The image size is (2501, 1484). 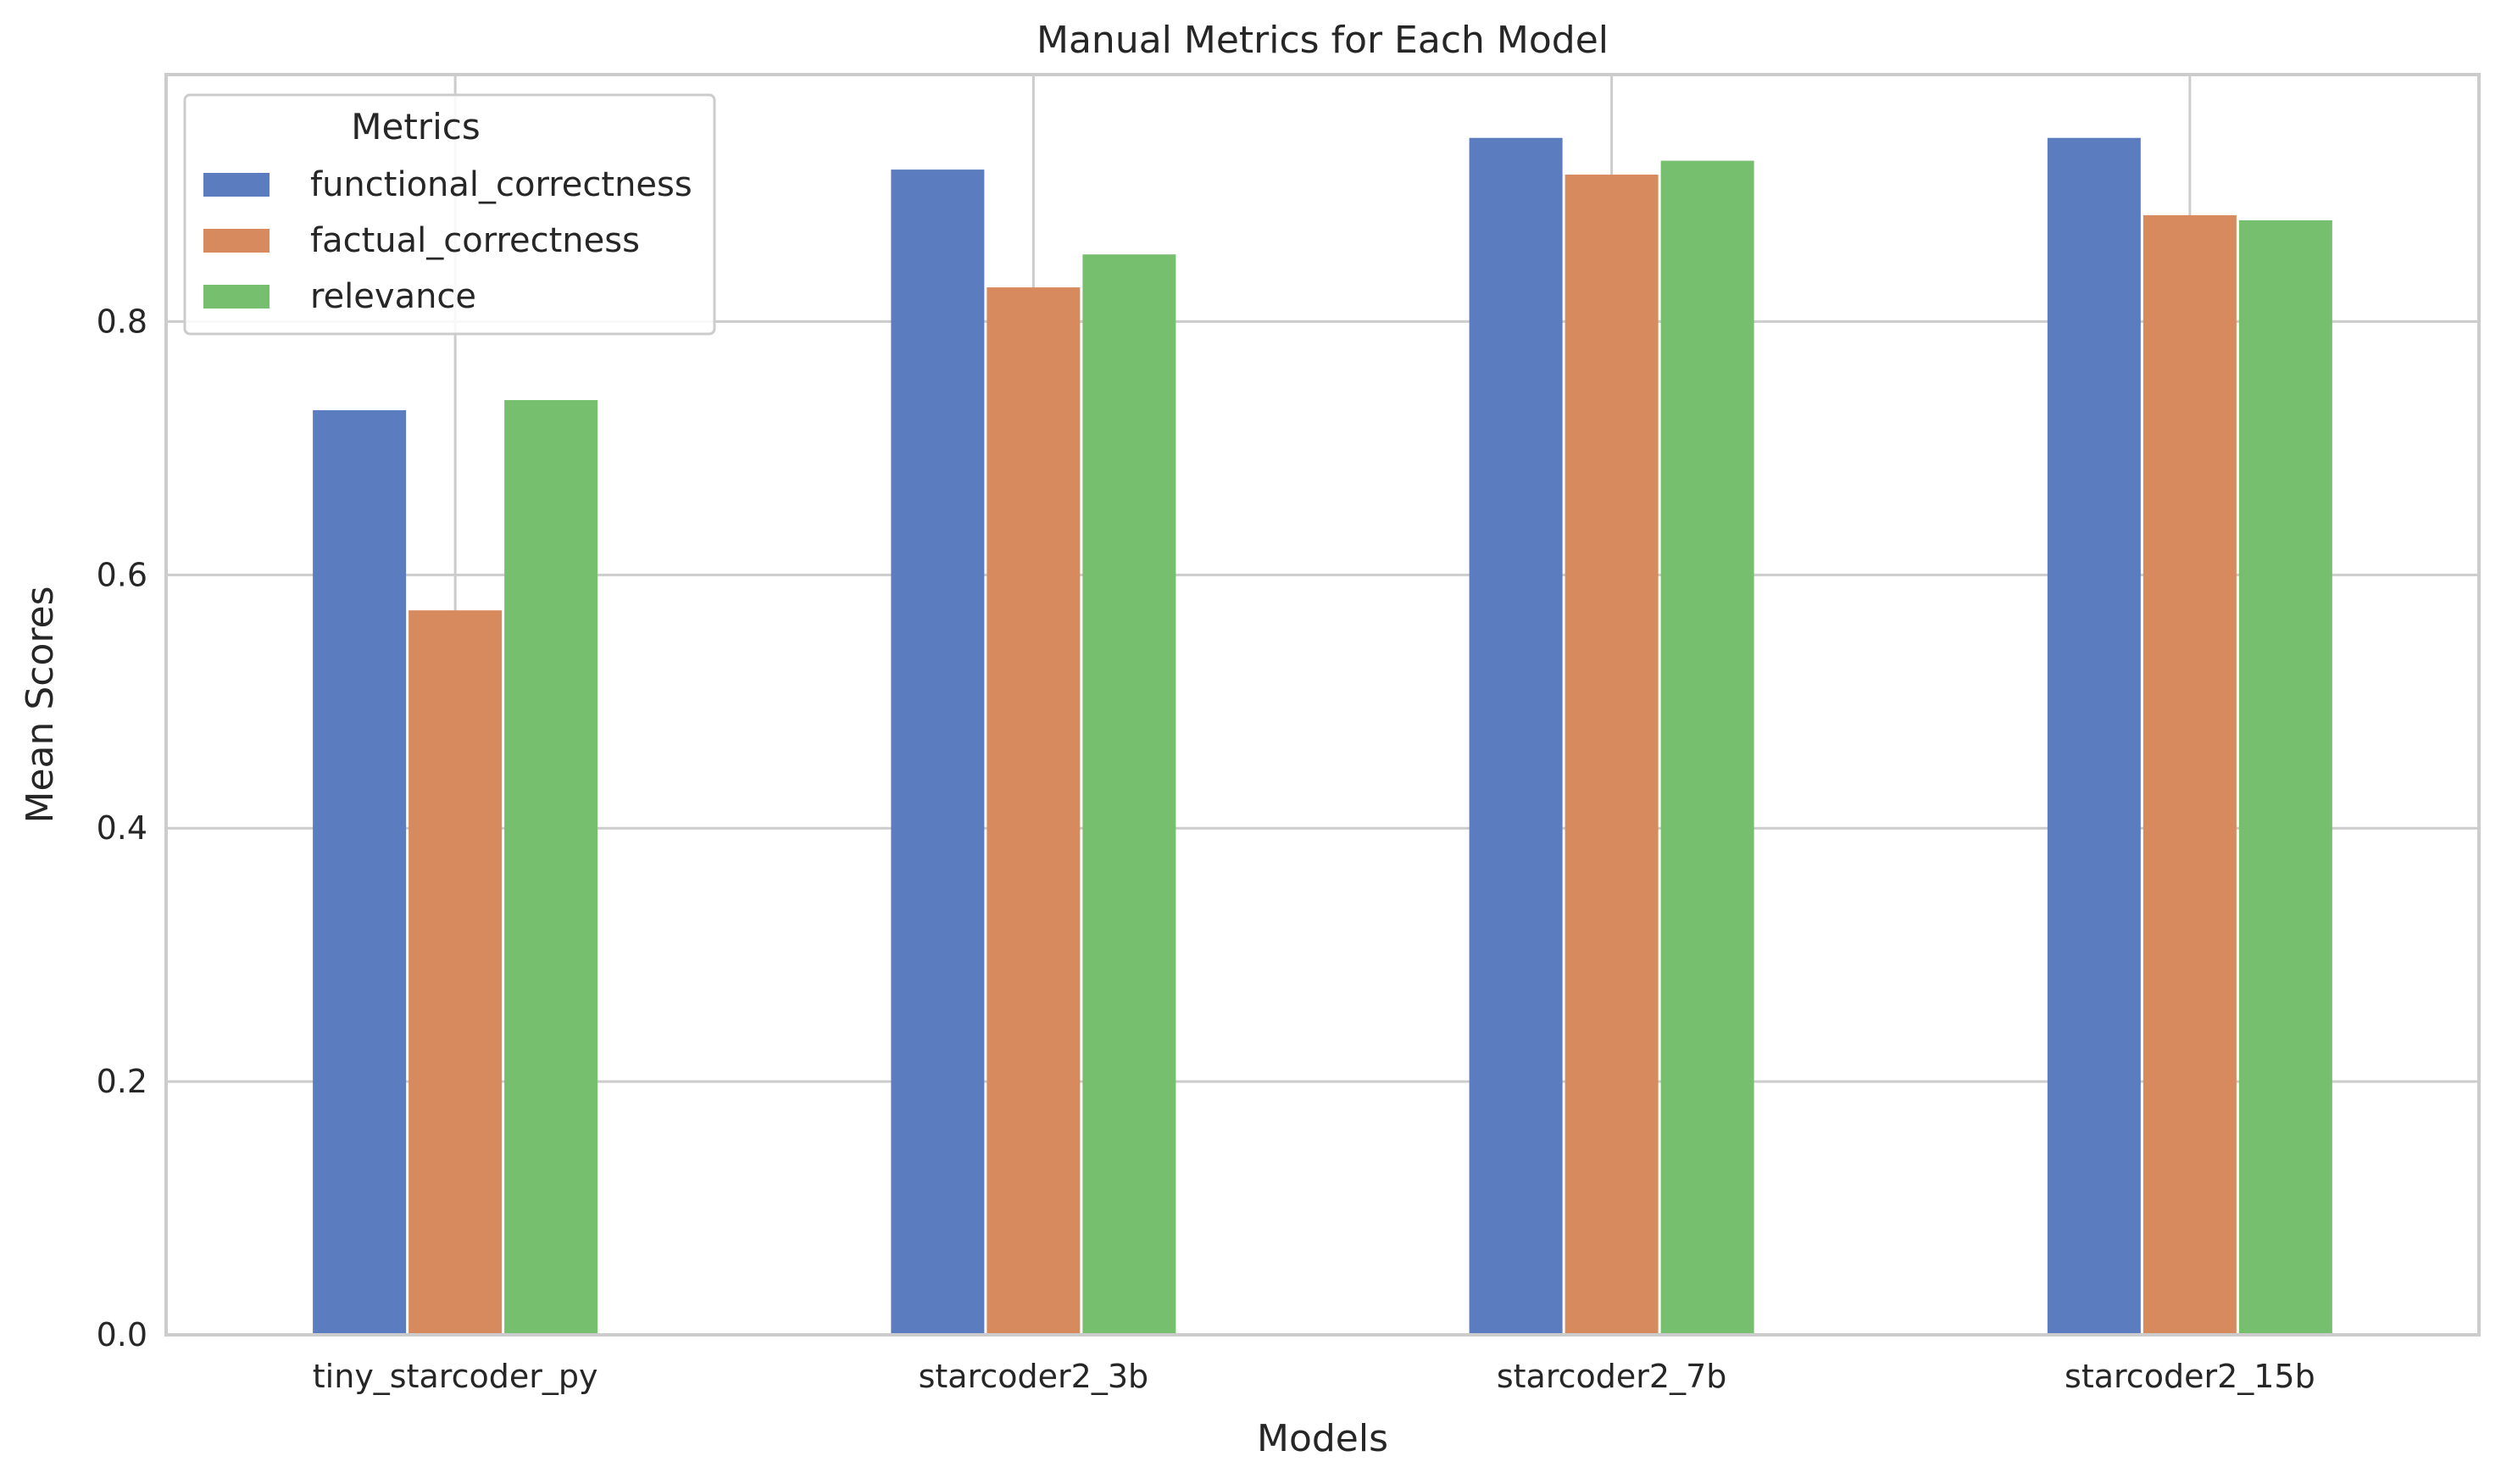 What do you see at coordinates (1322, 1439) in the screenshot?
I see `x-axis-label: Models` at bounding box center [1322, 1439].